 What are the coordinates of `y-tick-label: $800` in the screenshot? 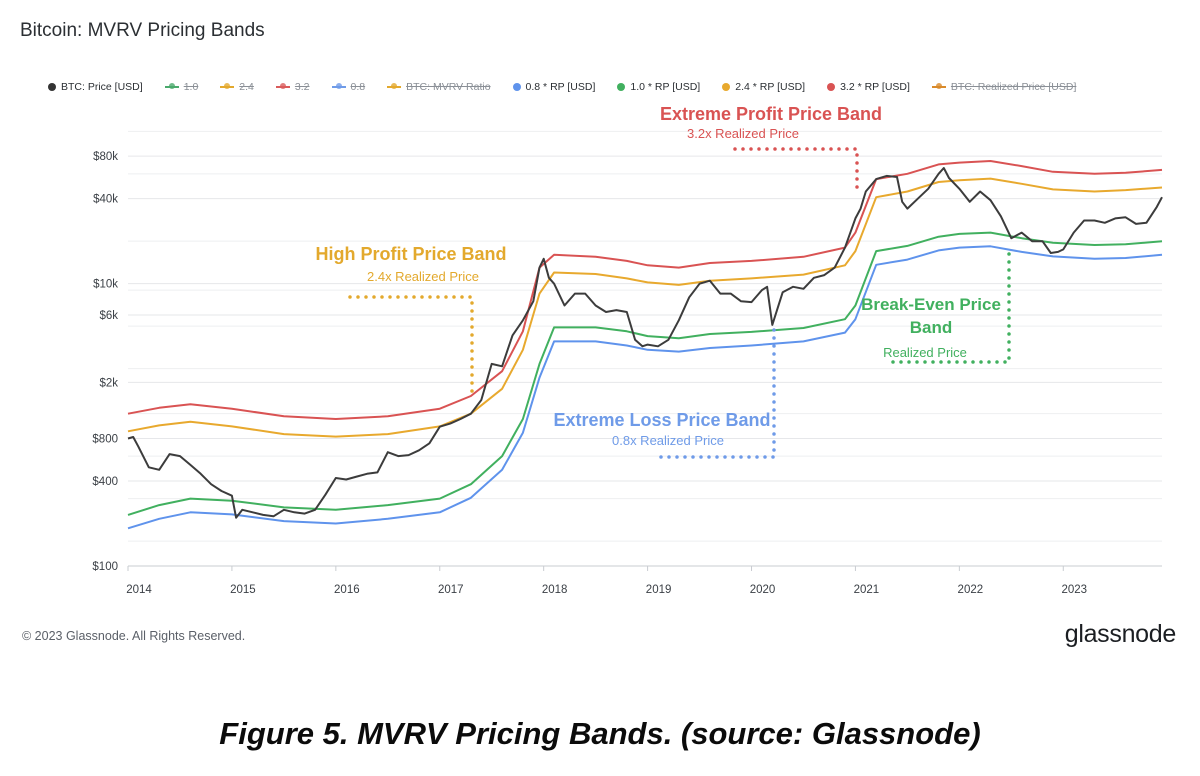 It's located at (105, 440).